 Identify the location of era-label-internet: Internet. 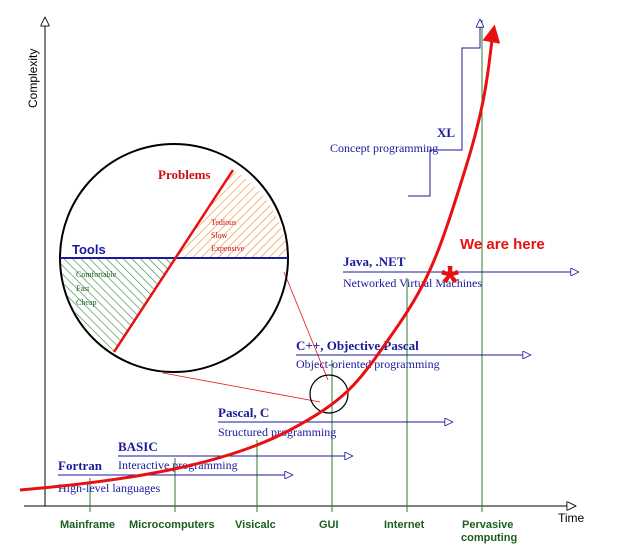
(404, 525).